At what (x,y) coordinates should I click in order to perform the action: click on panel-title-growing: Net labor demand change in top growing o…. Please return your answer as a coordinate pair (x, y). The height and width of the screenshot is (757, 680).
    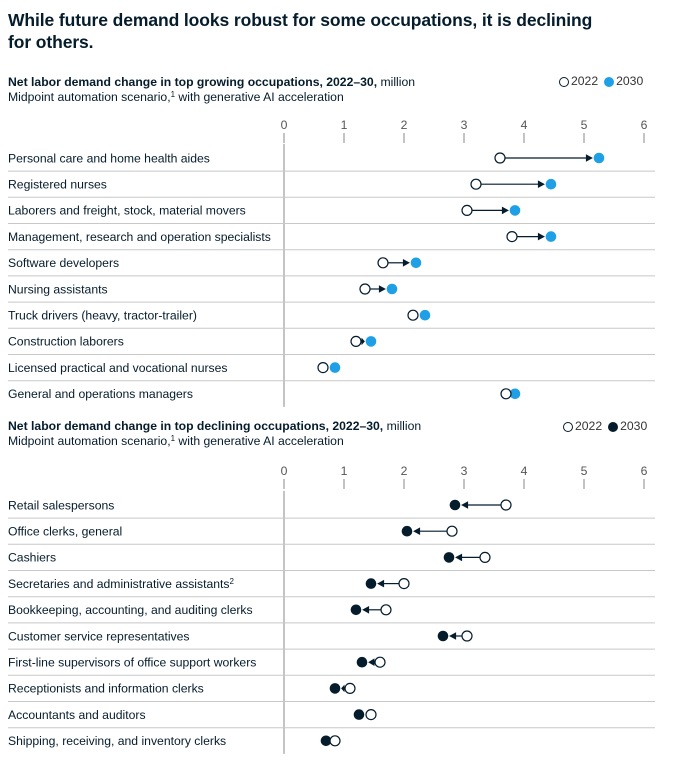
    Looking at the image, I should click on (211, 82).